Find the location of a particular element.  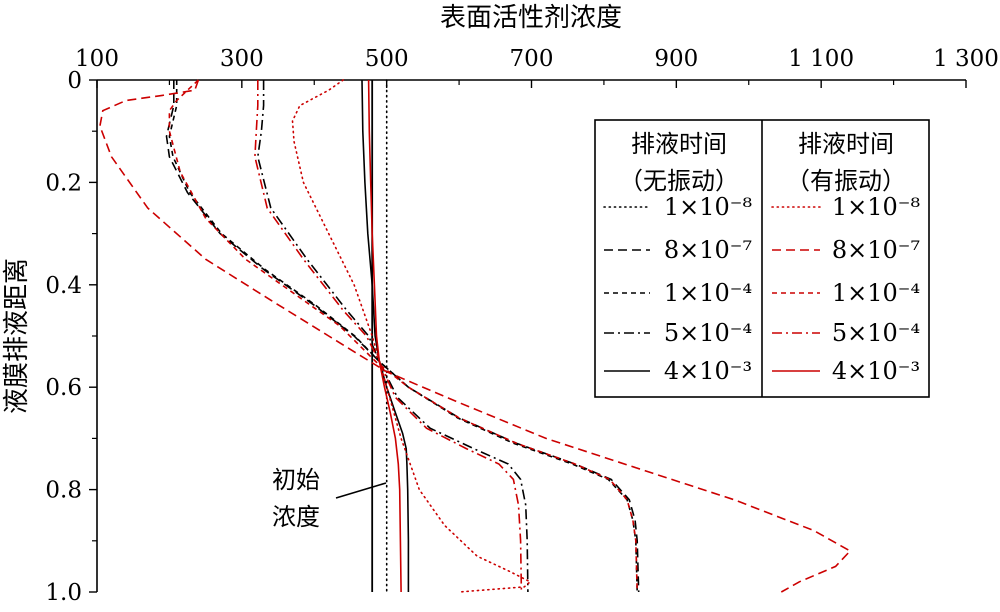

y-axis-title-group: 液膜排液距离 is located at coordinates (17, 336).